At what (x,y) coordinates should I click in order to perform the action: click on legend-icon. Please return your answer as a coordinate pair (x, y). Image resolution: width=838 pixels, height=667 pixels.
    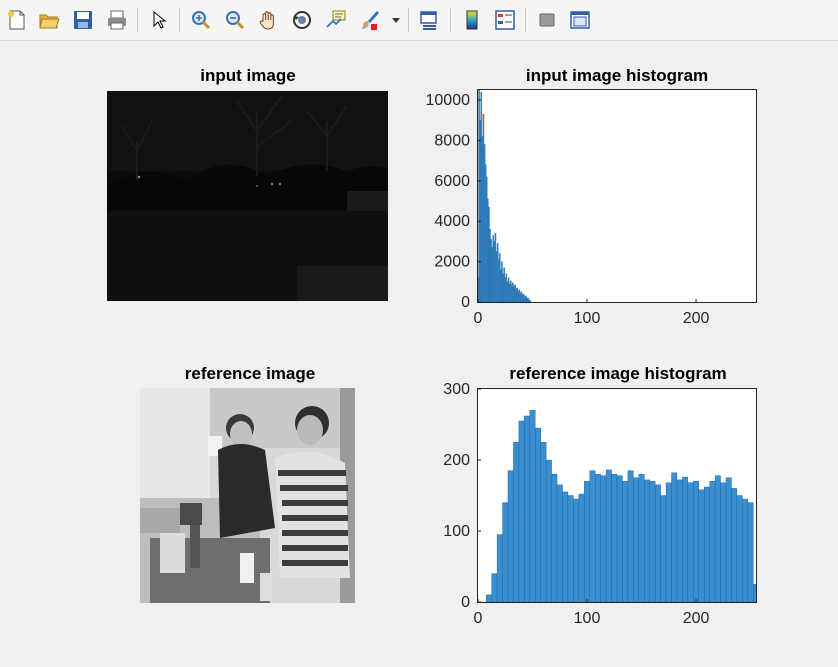
    Looking at the image, I should click on (505, 20).